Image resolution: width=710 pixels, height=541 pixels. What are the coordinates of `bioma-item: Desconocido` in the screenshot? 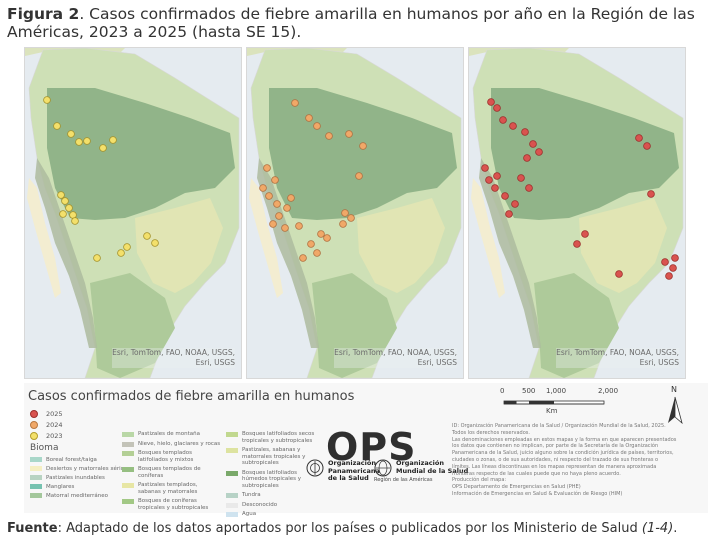 It's located at (274, 505).